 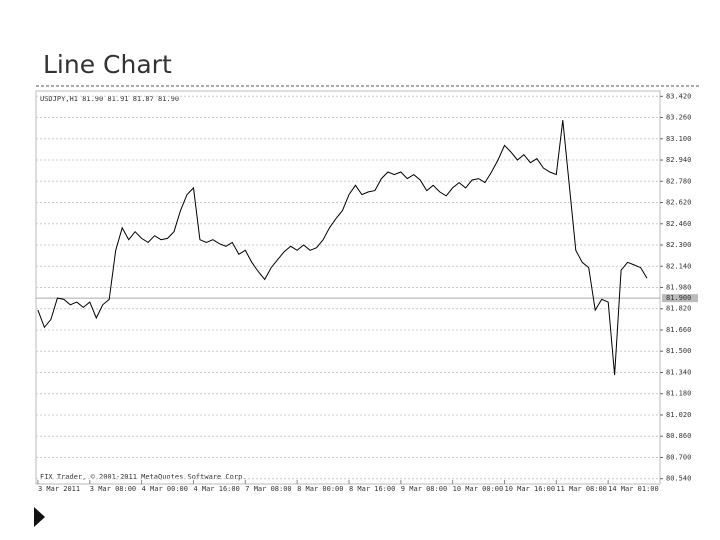 What do you see at coordinates (678, 118) in the screenshot?
I see `y-tick-label: 83.260` at bounding box center [678, 118].